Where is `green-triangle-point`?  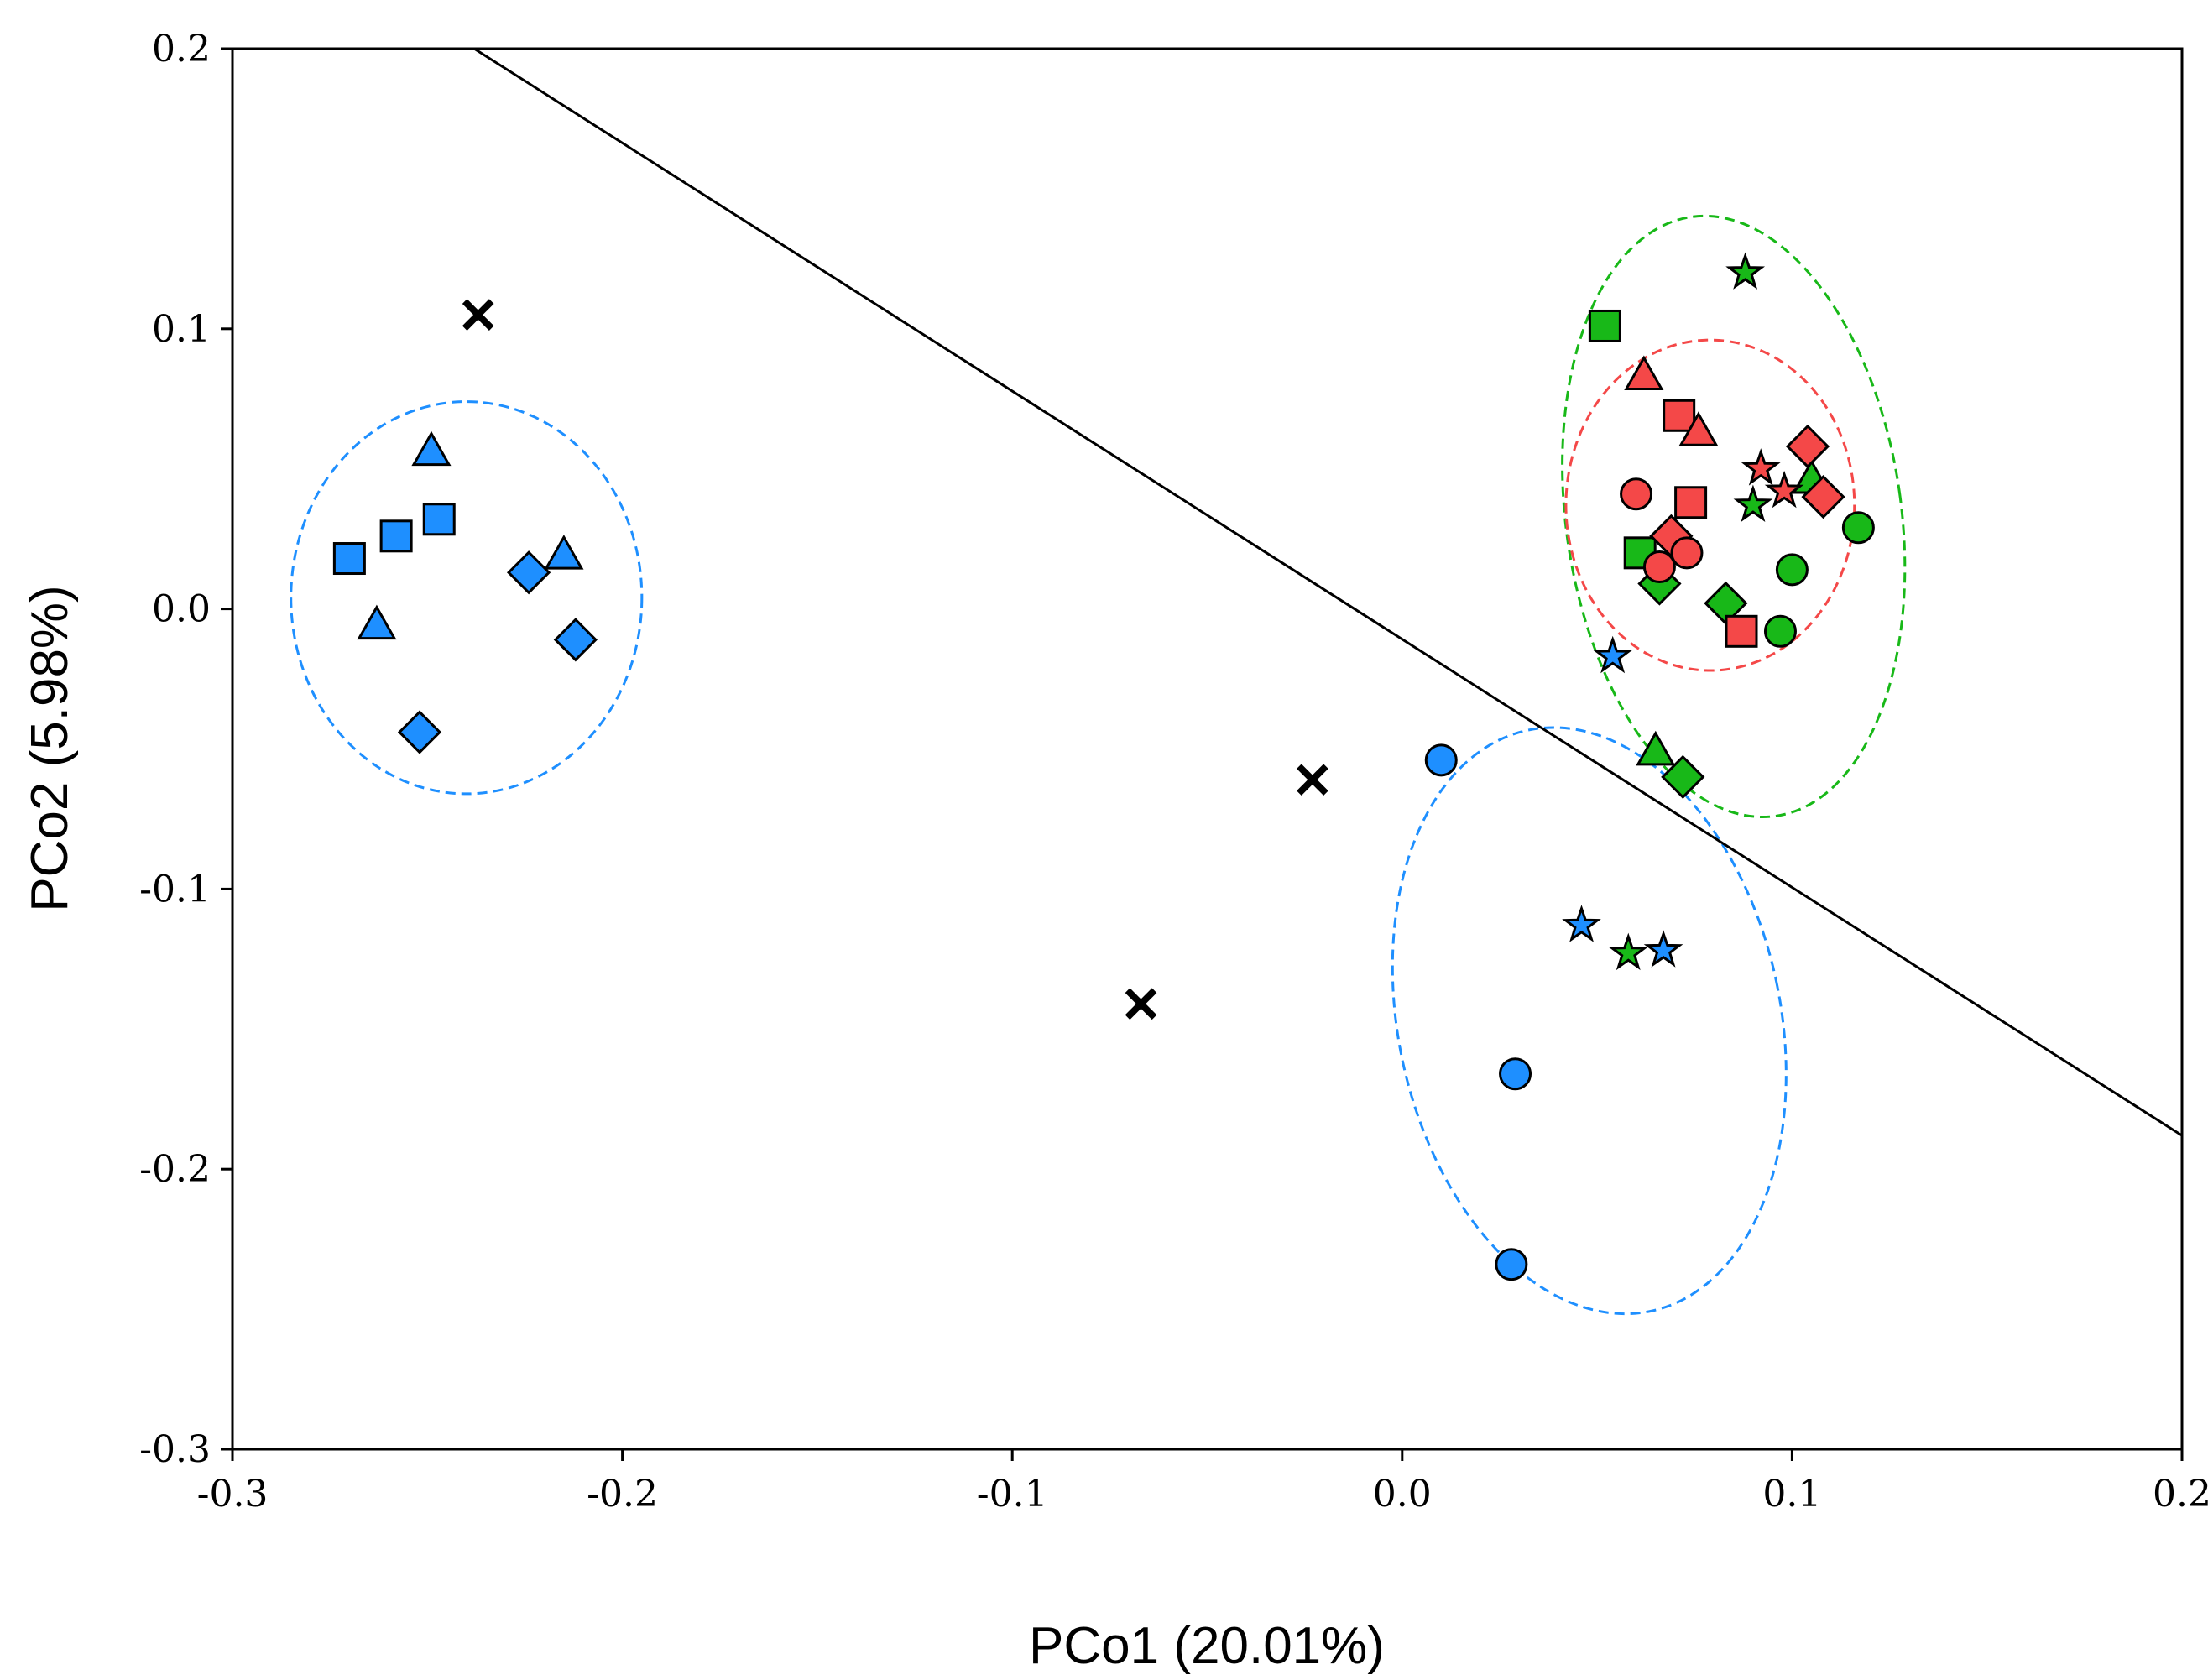 green-triangle-point is located at coordinates (1656, 748).